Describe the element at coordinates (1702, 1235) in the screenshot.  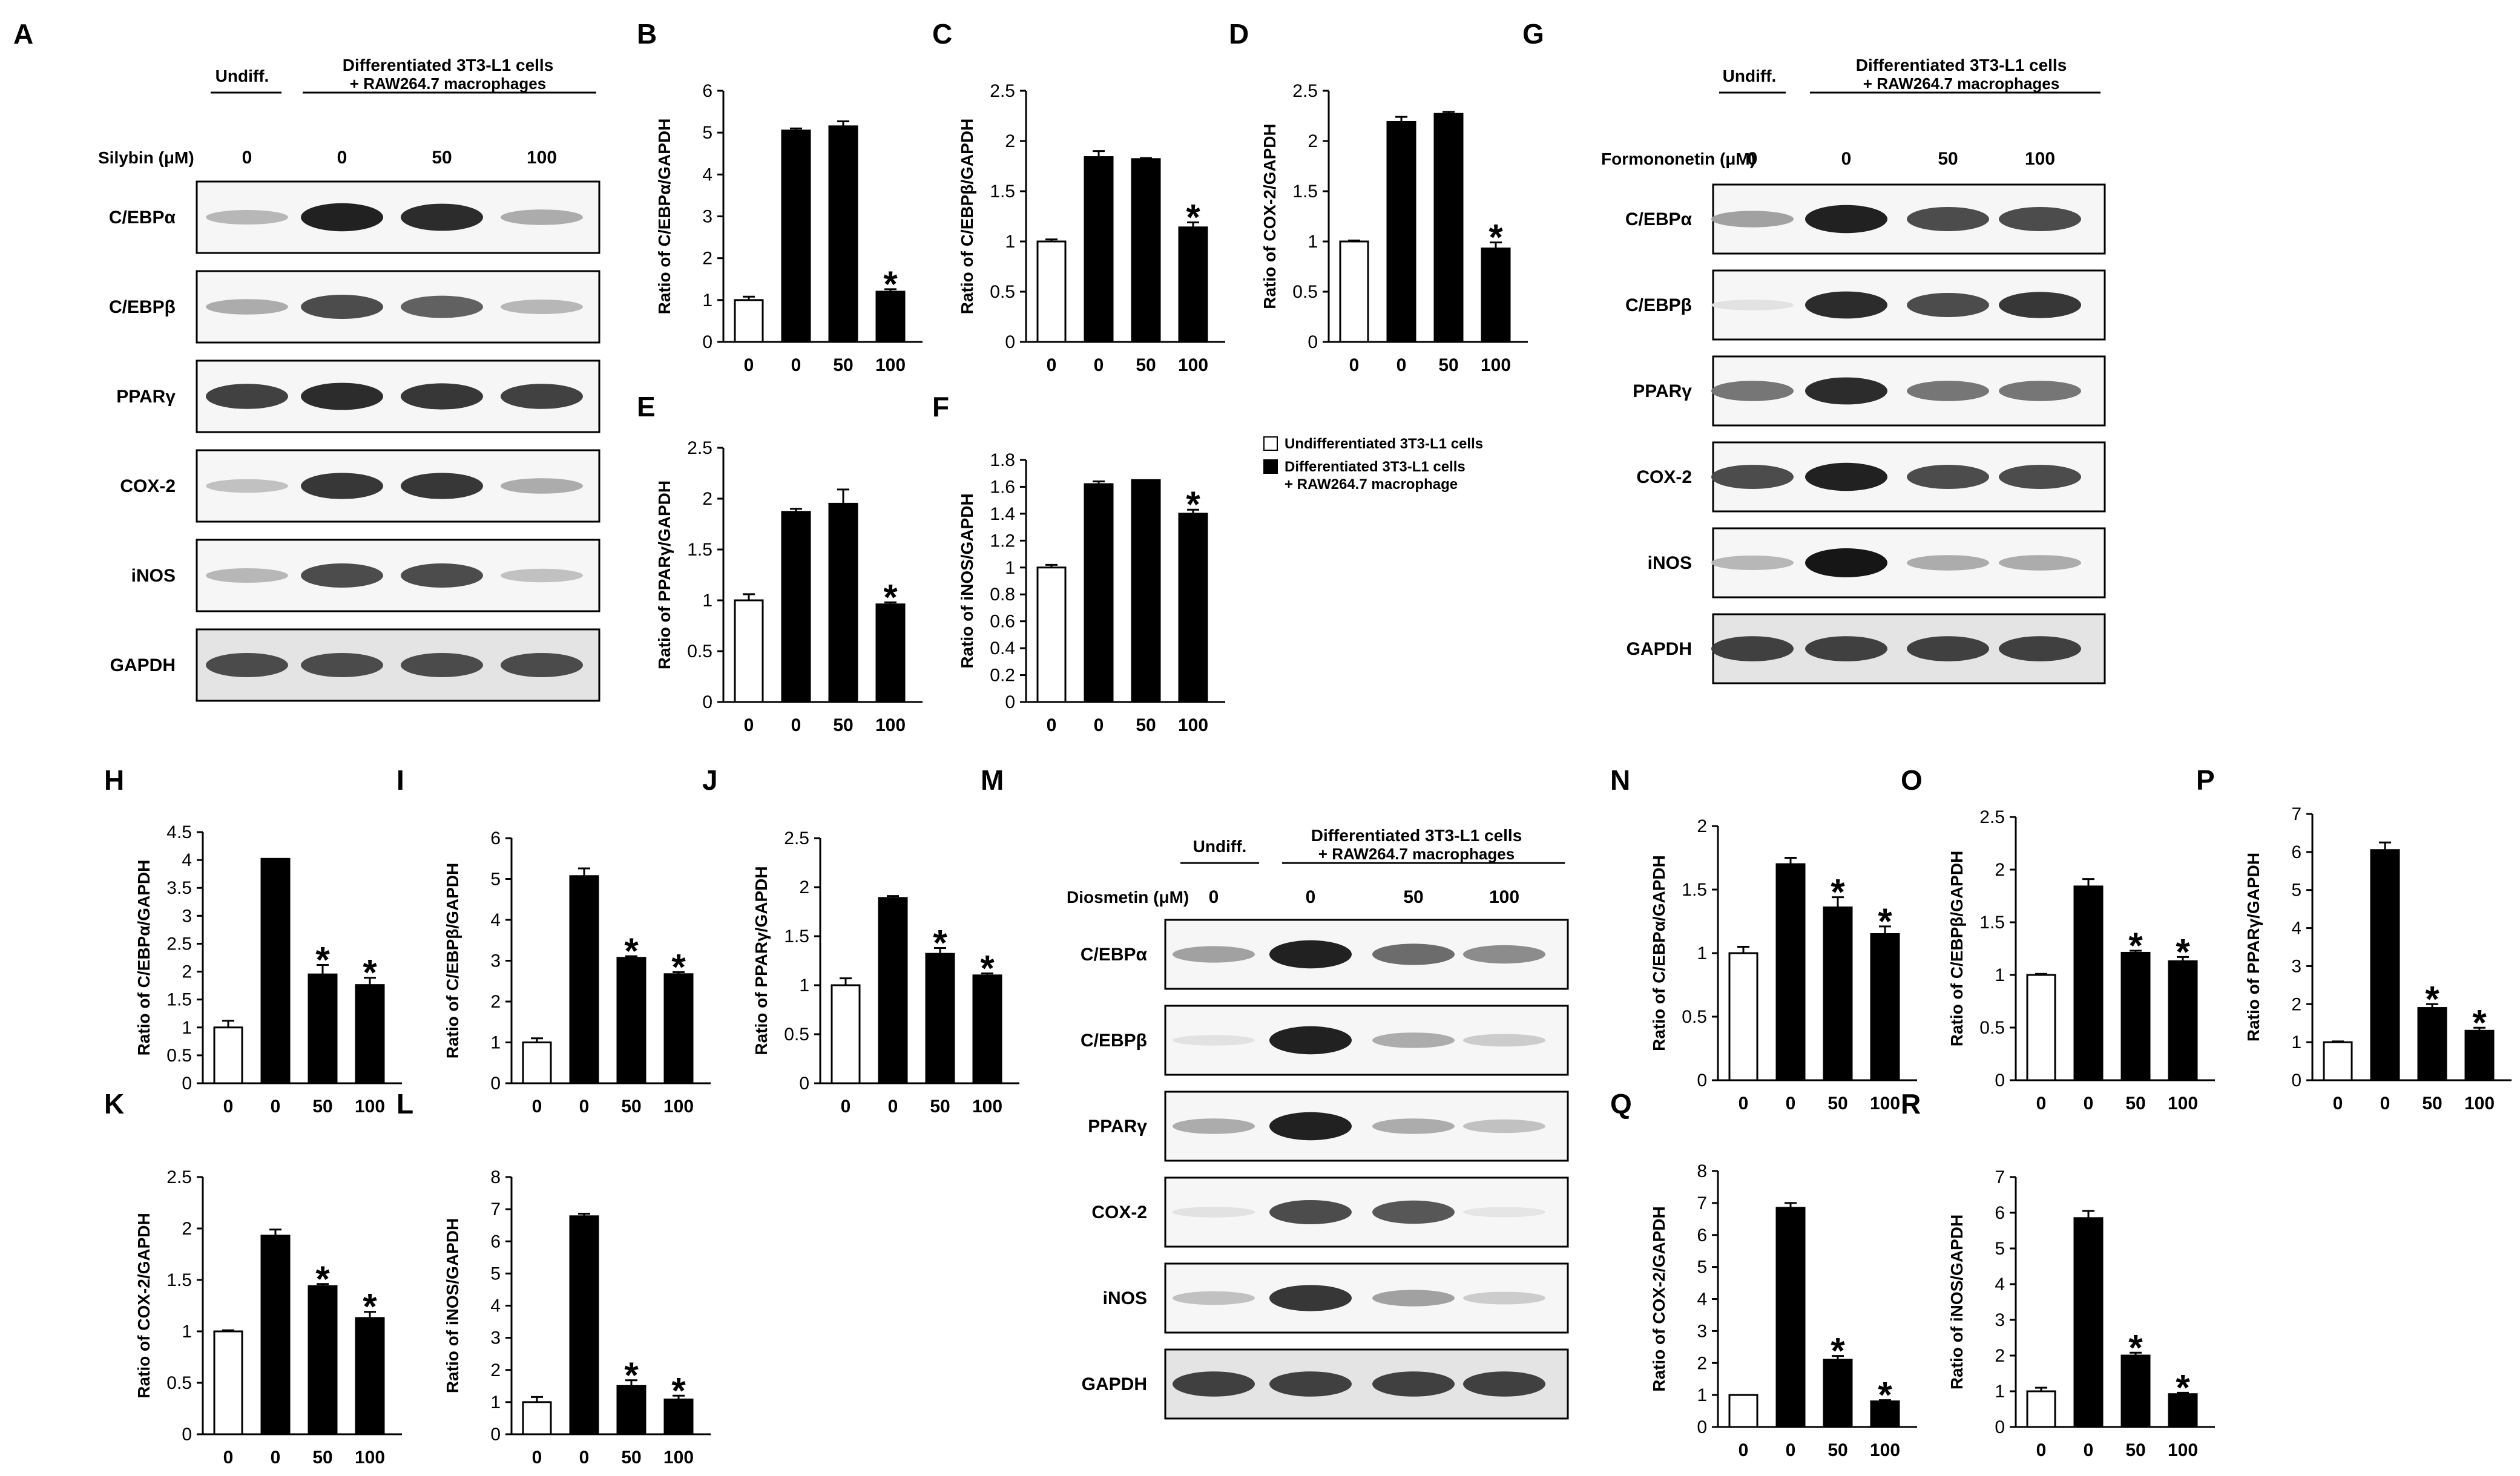
I see `y-tick-label: 6` at that location.